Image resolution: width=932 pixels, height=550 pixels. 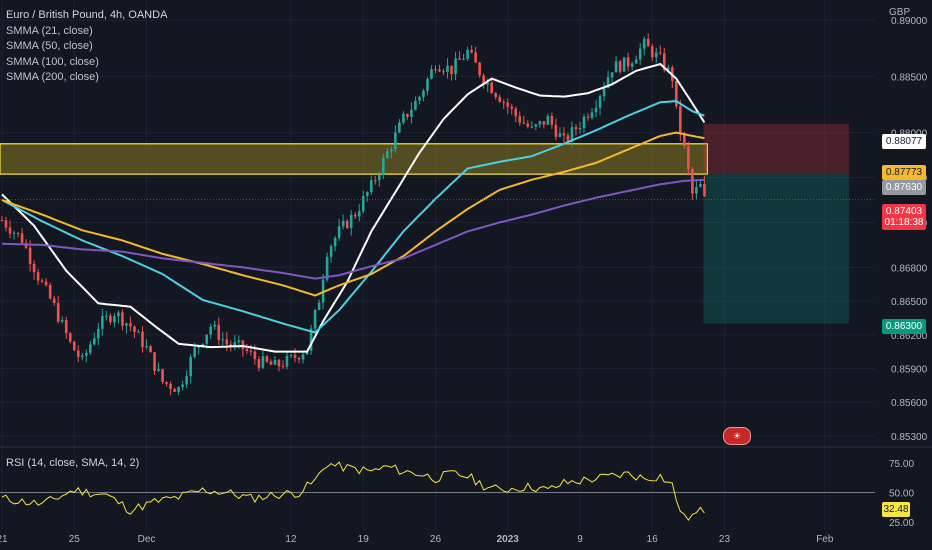 What do you see at coordinates (75, 539) in the screenshot?
I see `time-axis-tick-label: 25` at bounding box center [75, 539].